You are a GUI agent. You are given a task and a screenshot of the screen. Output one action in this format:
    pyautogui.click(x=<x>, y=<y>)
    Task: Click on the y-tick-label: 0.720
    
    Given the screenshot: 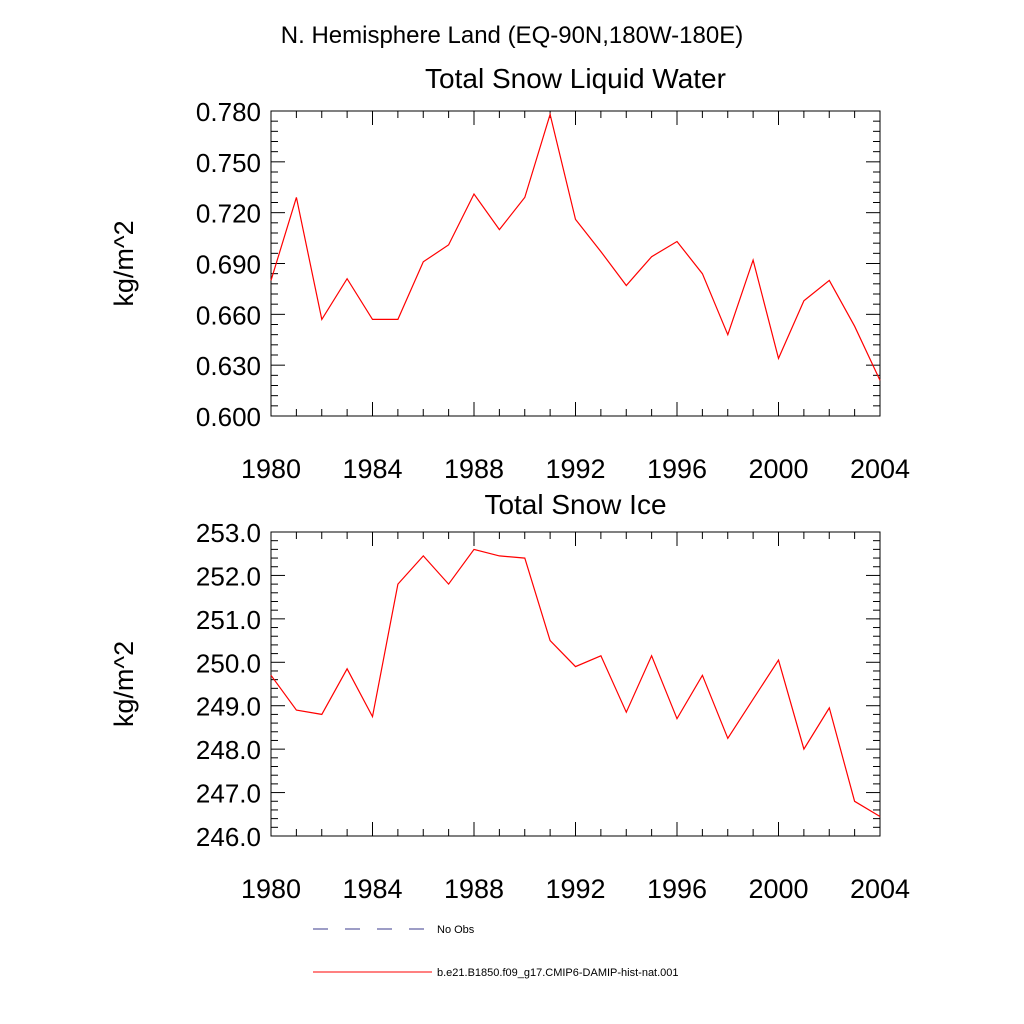 What is the action you would take?
    pyautogui.click(x=228, y=214)
    